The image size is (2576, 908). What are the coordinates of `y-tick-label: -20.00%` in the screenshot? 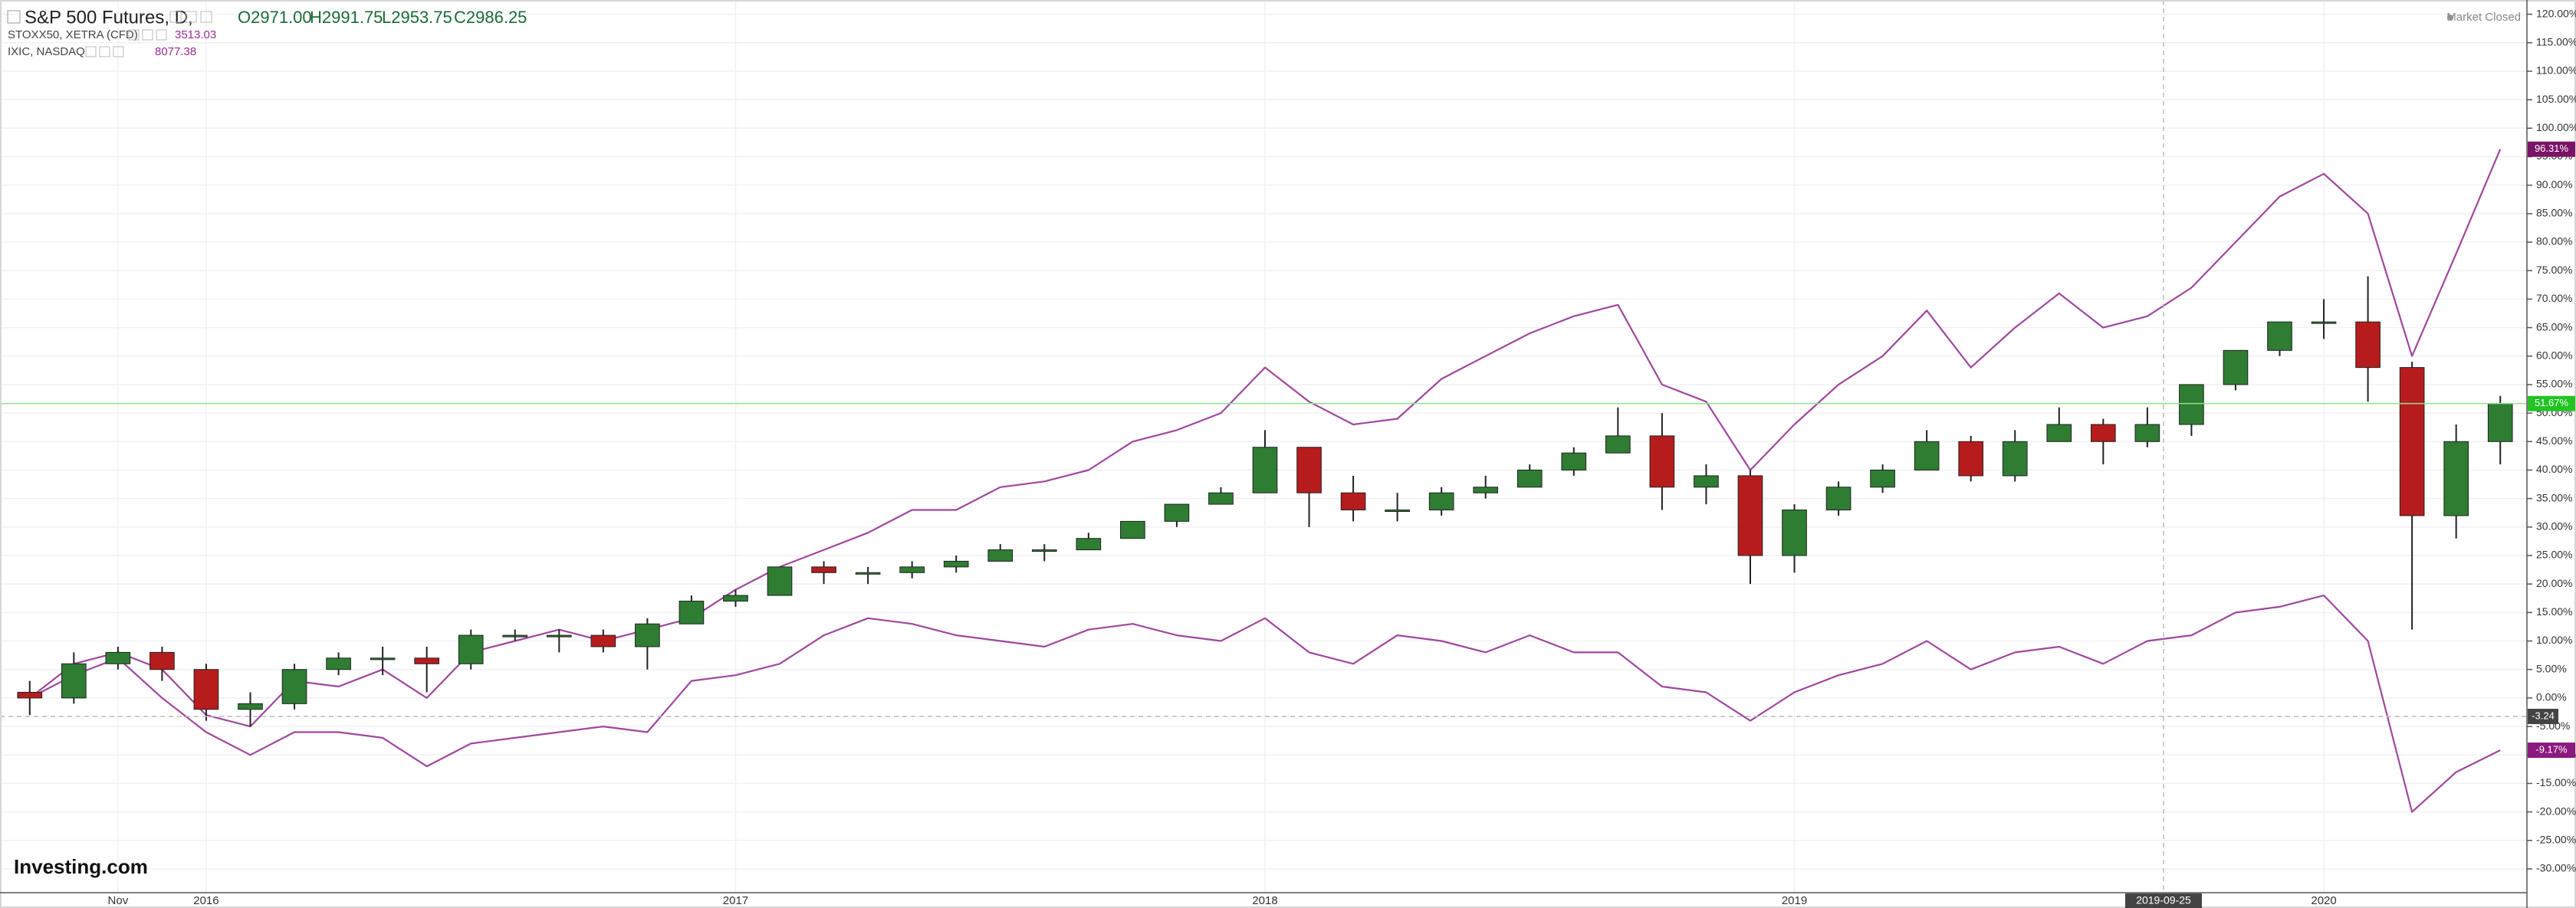 It's located at (2556, 811).